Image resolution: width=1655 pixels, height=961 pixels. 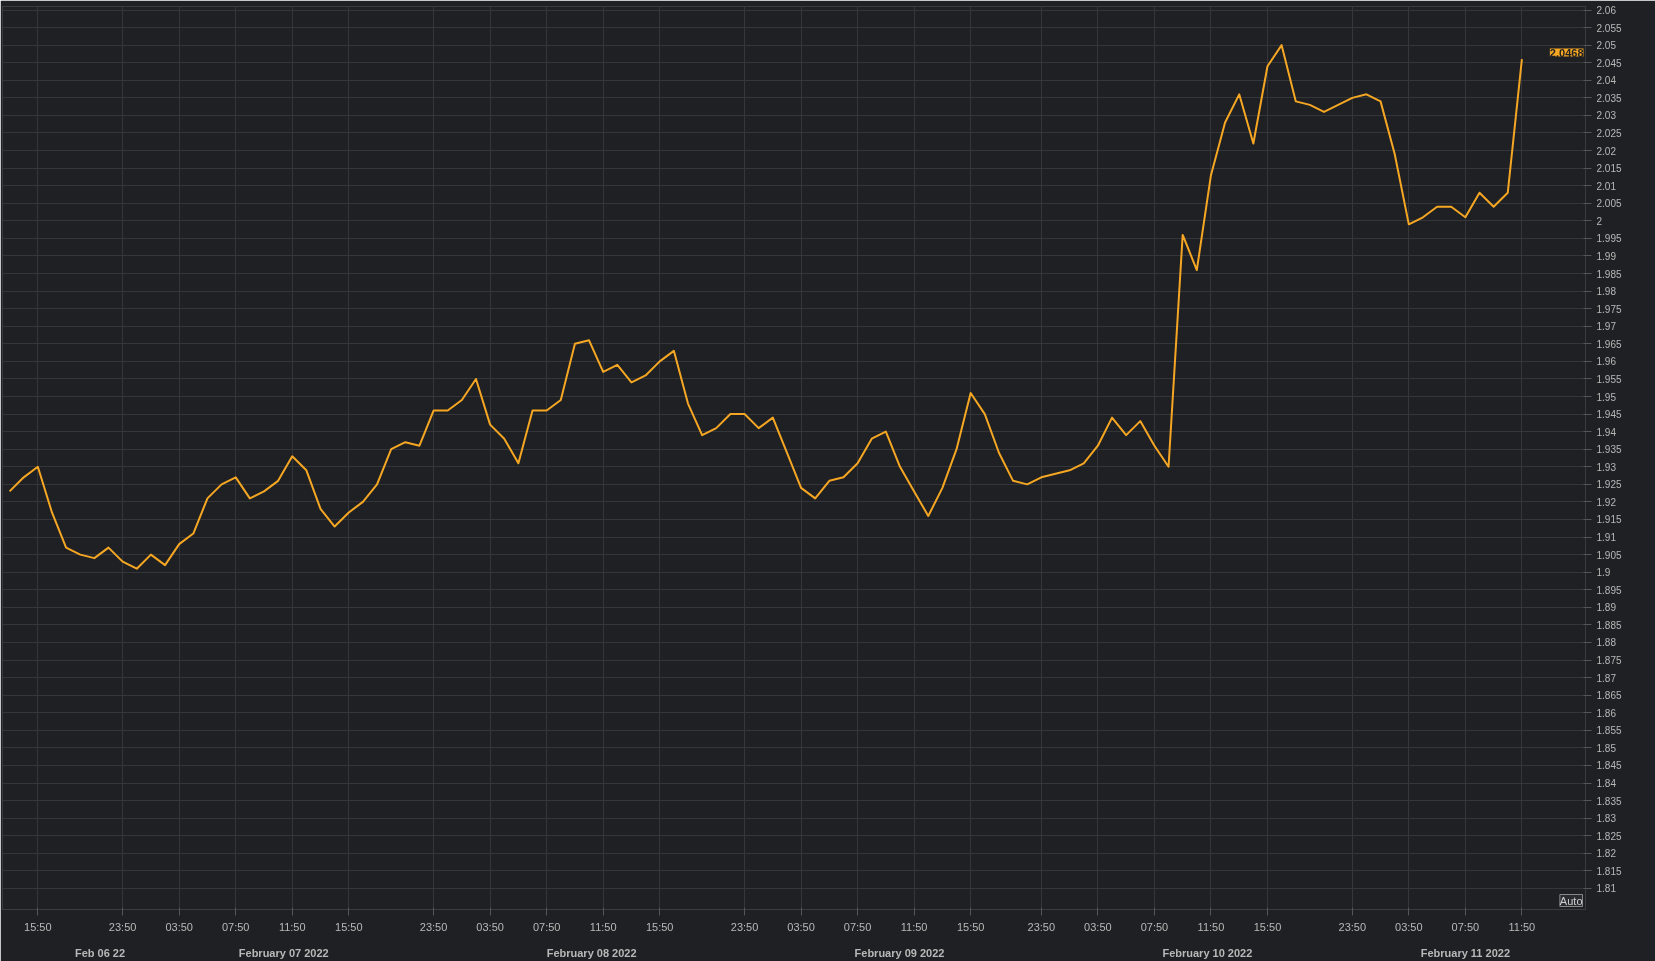 I want to click on text: February 11 2022, so click(x=1465, y=952).